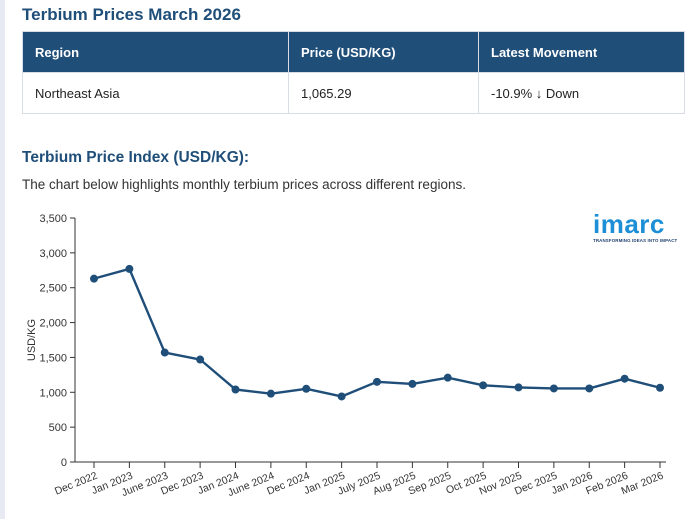 This screenshot has height=519, width=700. What do you see at coordinates (136, 157) in the screenshot?
I see `chart-section-title: Terbium Price Index (USD/KG):` at bounding box center [136, 157].